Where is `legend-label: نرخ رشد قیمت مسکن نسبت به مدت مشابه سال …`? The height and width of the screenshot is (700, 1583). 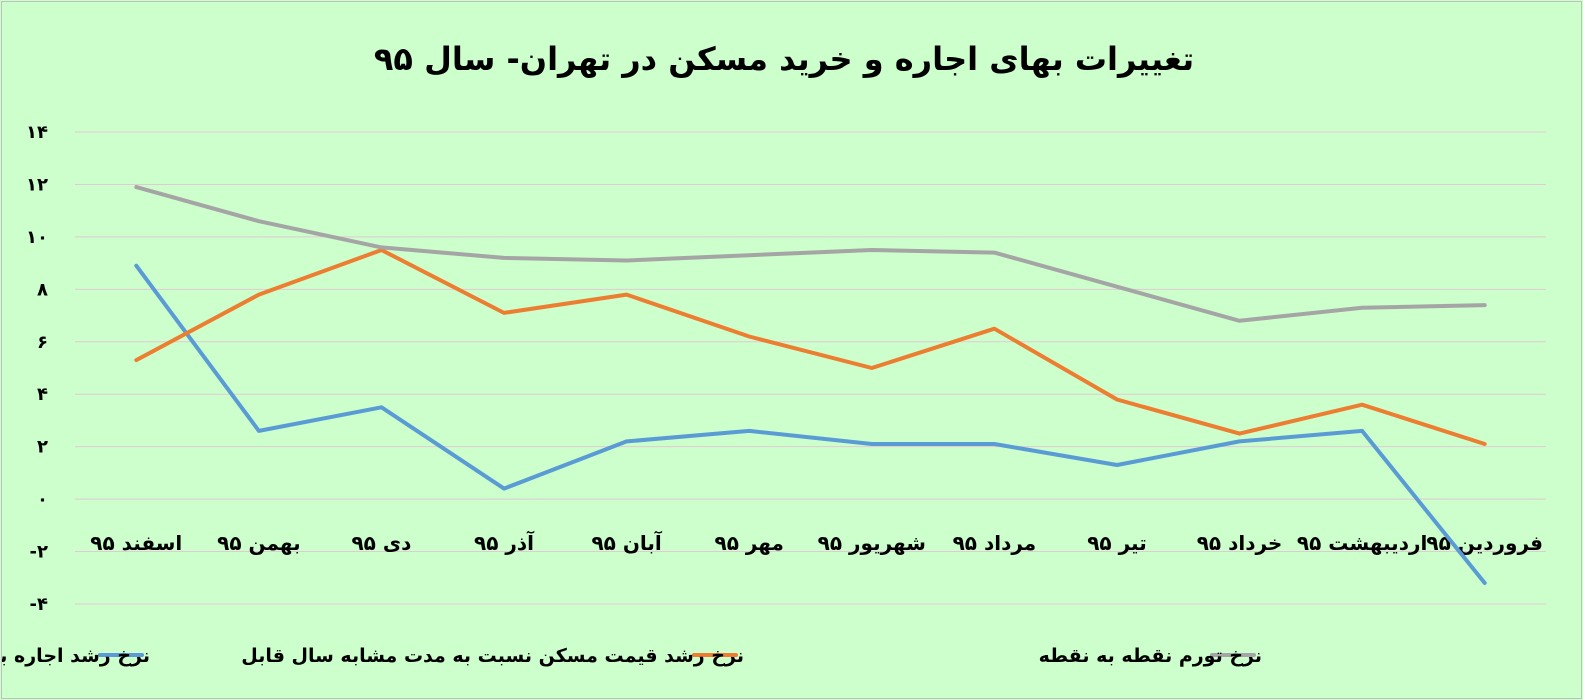 legend-label: نرخ رشد قیمت مسکن نسبت به مدت مشابه سال … is located at coordinates (492, 656).